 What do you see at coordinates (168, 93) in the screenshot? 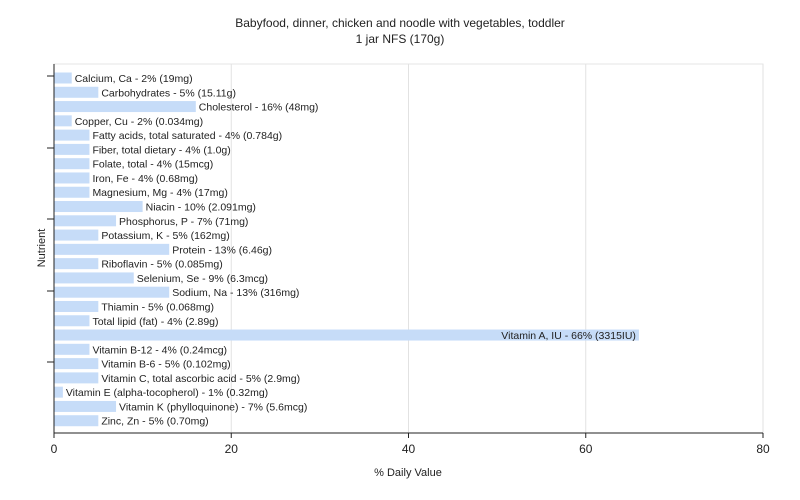
I see `bar-label: Carbohydrates - 5% (15.11g)` at bounding box center [168, 93].